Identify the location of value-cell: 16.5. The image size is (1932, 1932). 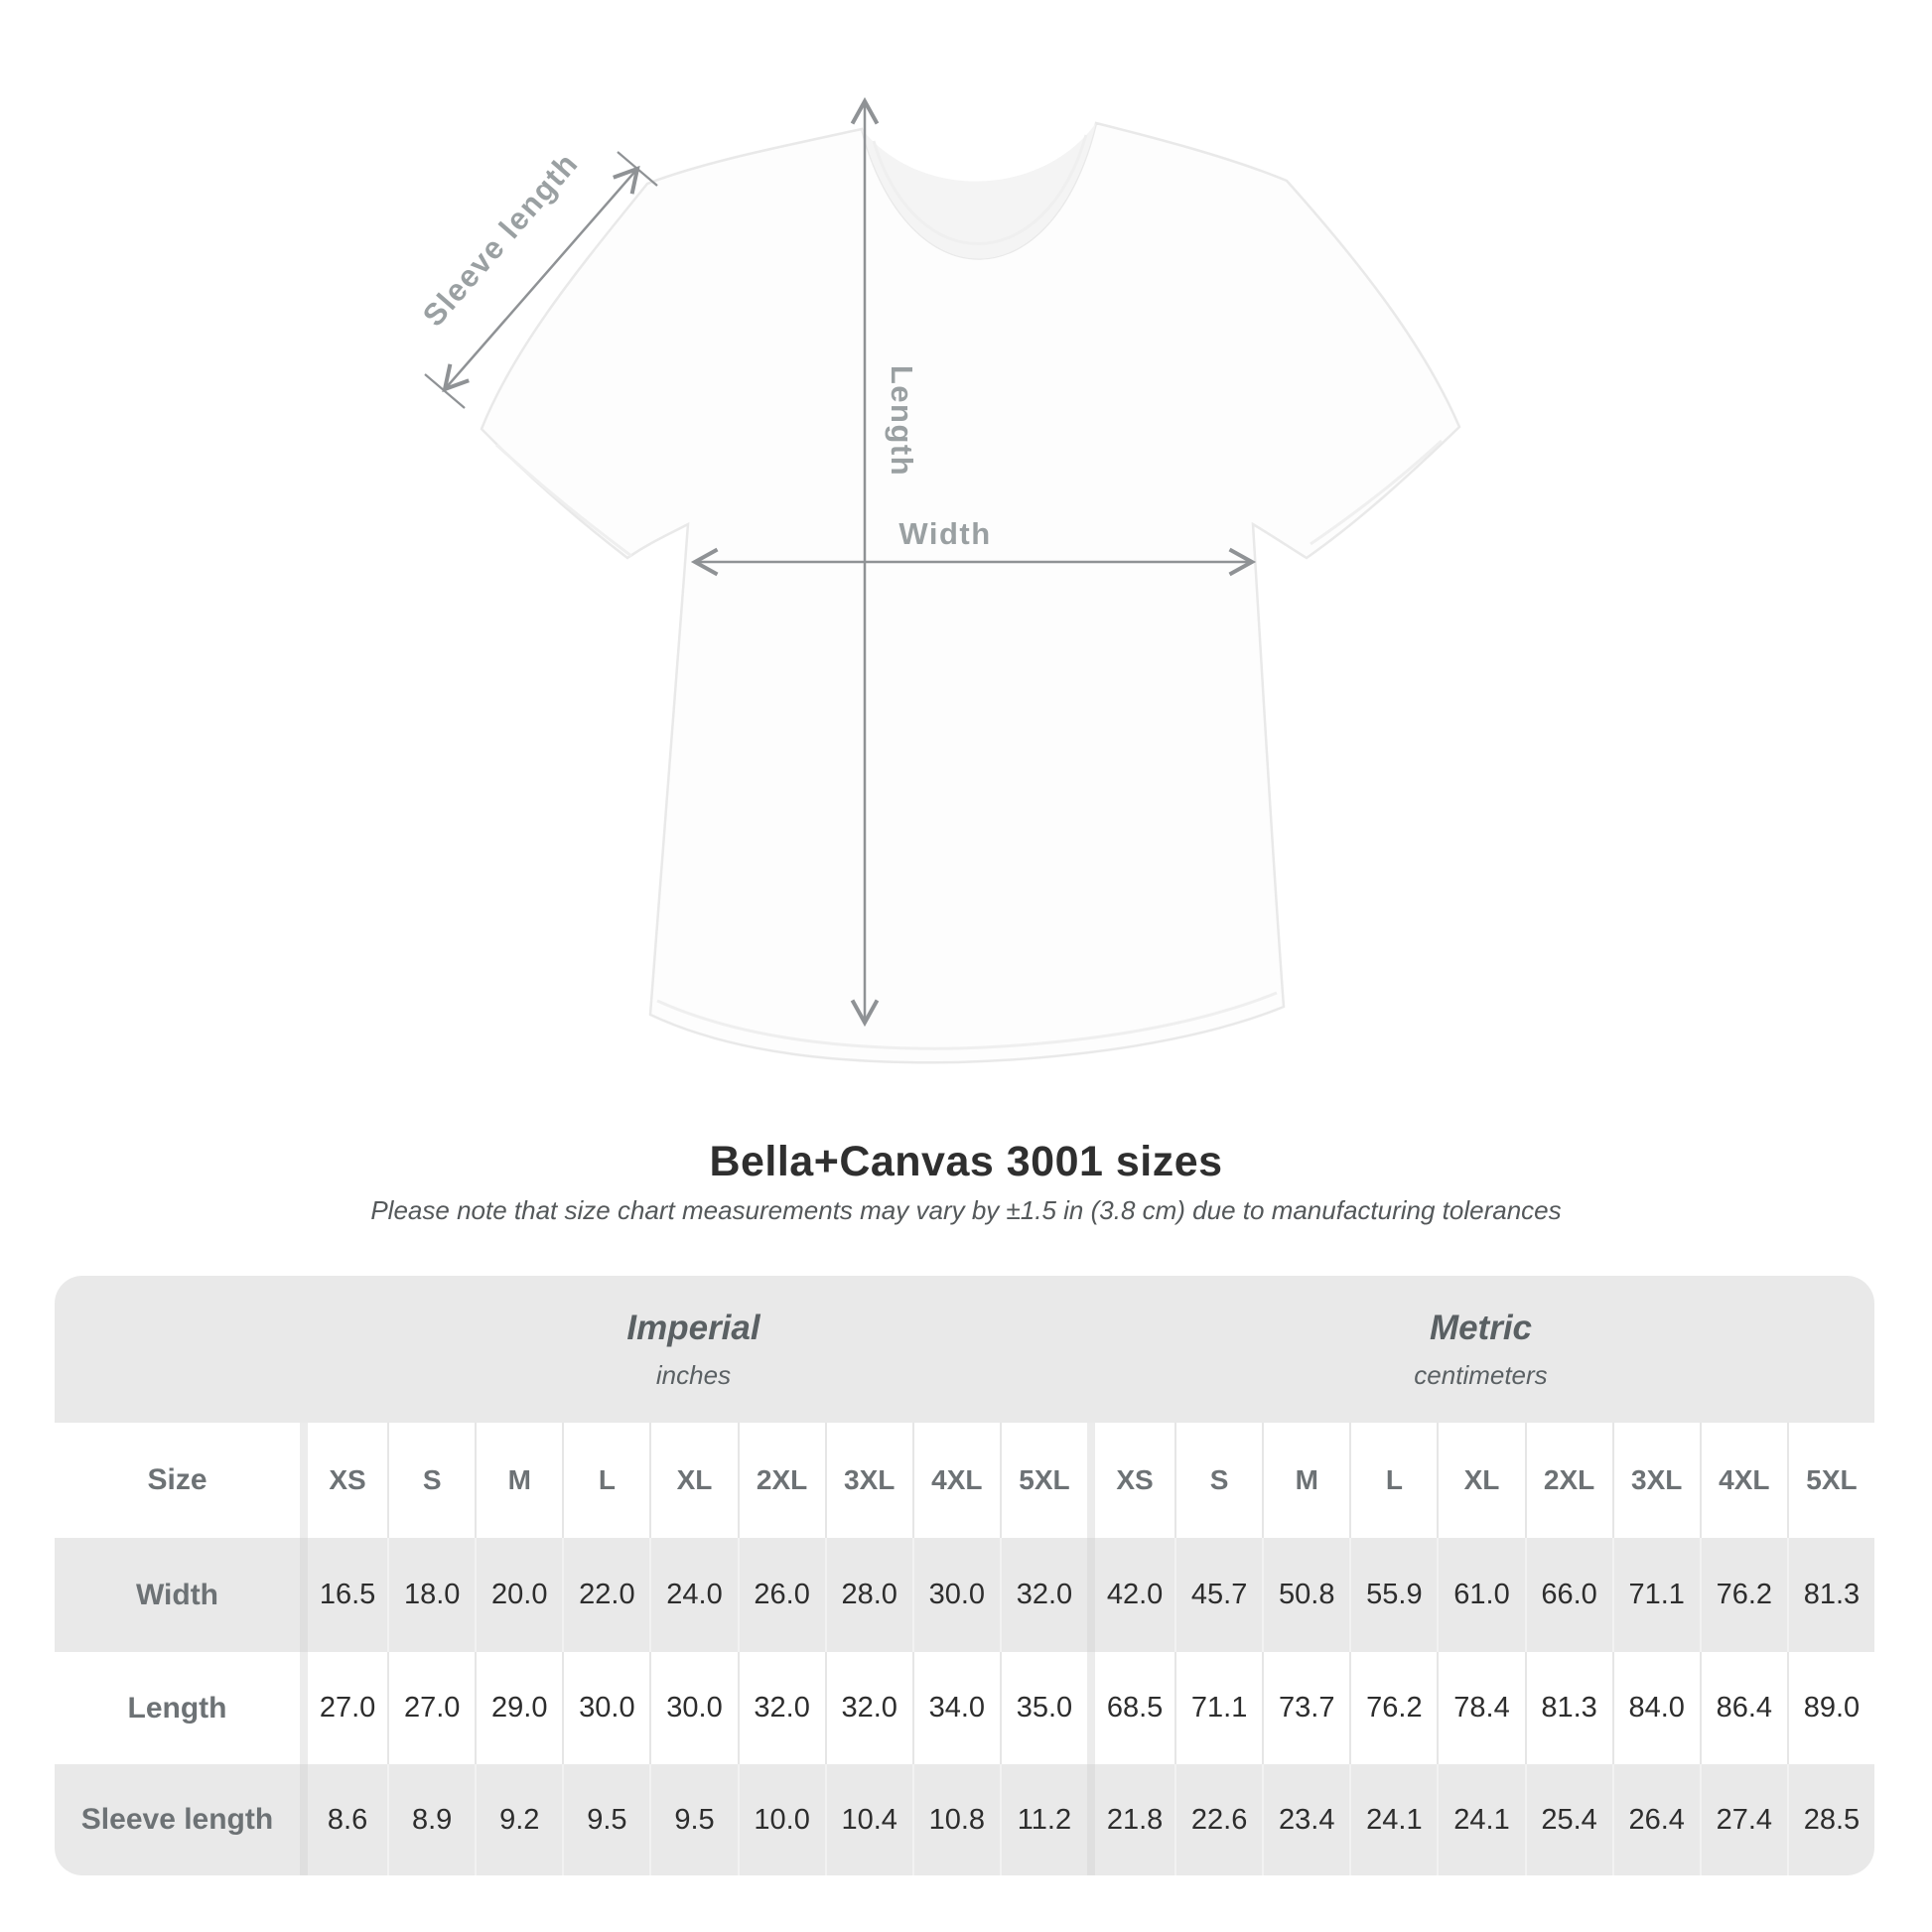
(344, 1595).